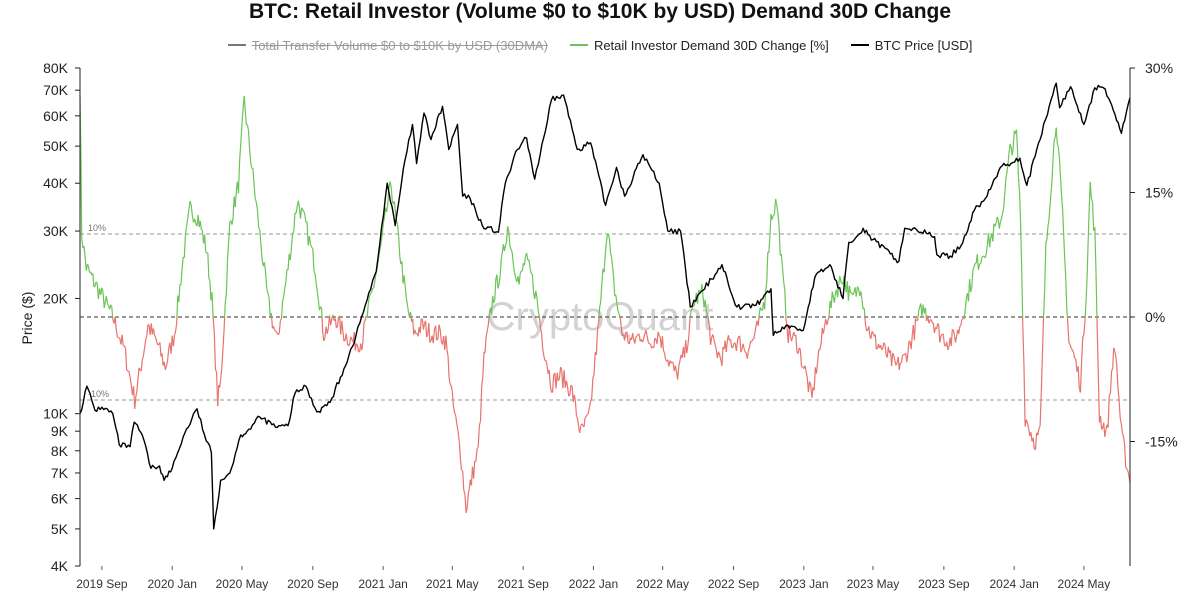 The image size is (1200, 600). I want to click on y-left-tick-label: 10K, so click(56, 414).